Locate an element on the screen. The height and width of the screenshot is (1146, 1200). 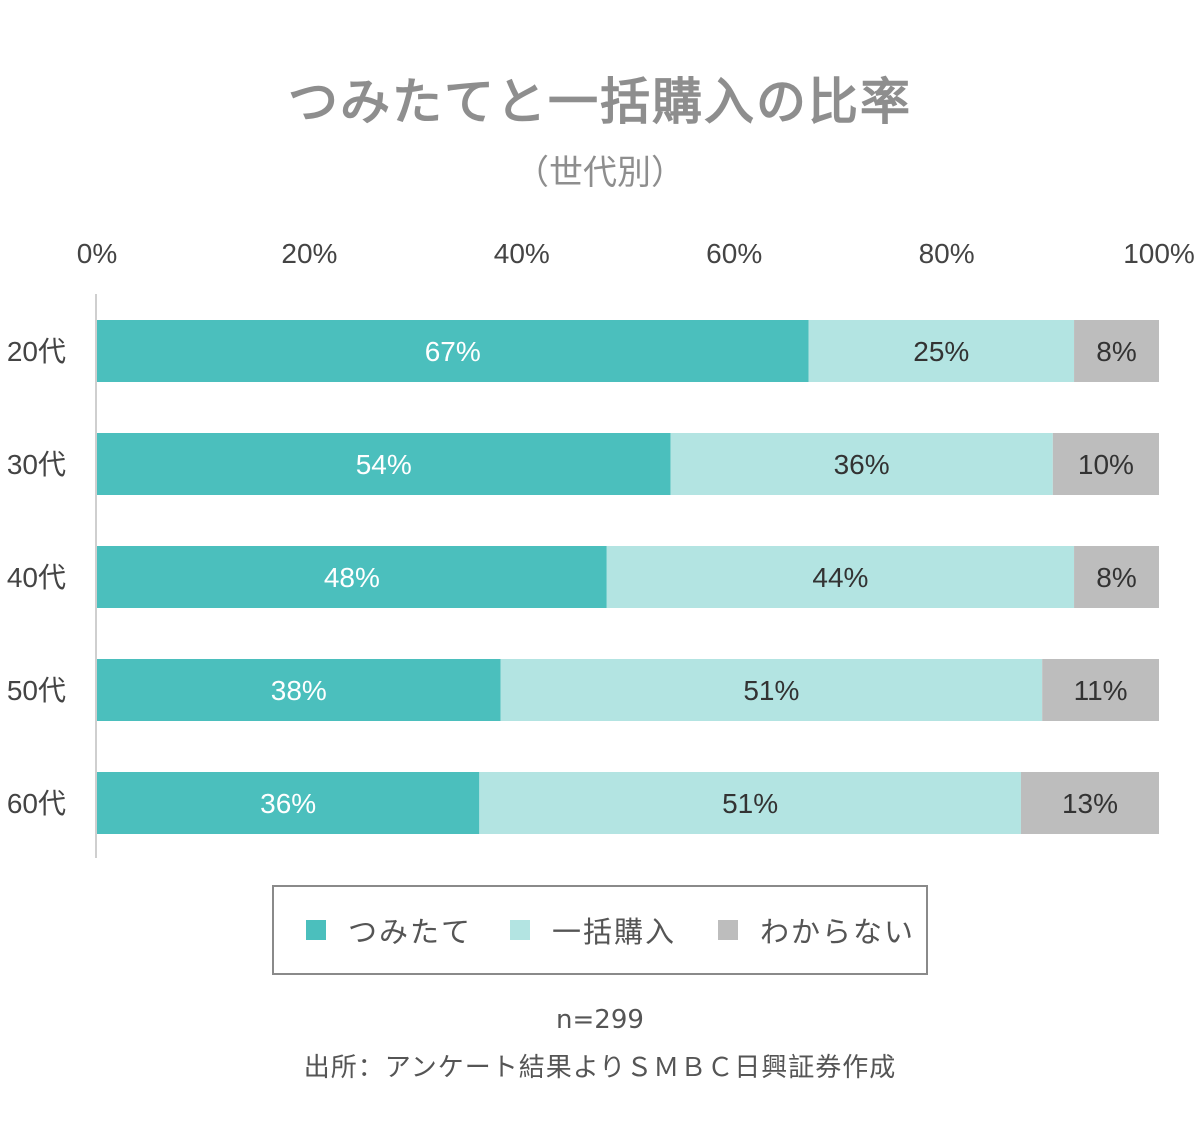
data-label: 48% is located at coordinates (352, 577).